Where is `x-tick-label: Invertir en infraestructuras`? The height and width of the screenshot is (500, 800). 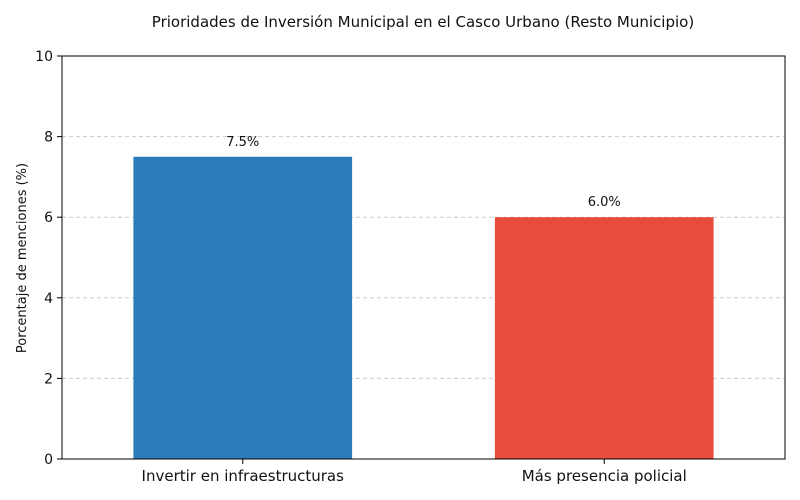 x-tick-label: Invertir en infraestructuras is located at coordinates (243, 476).